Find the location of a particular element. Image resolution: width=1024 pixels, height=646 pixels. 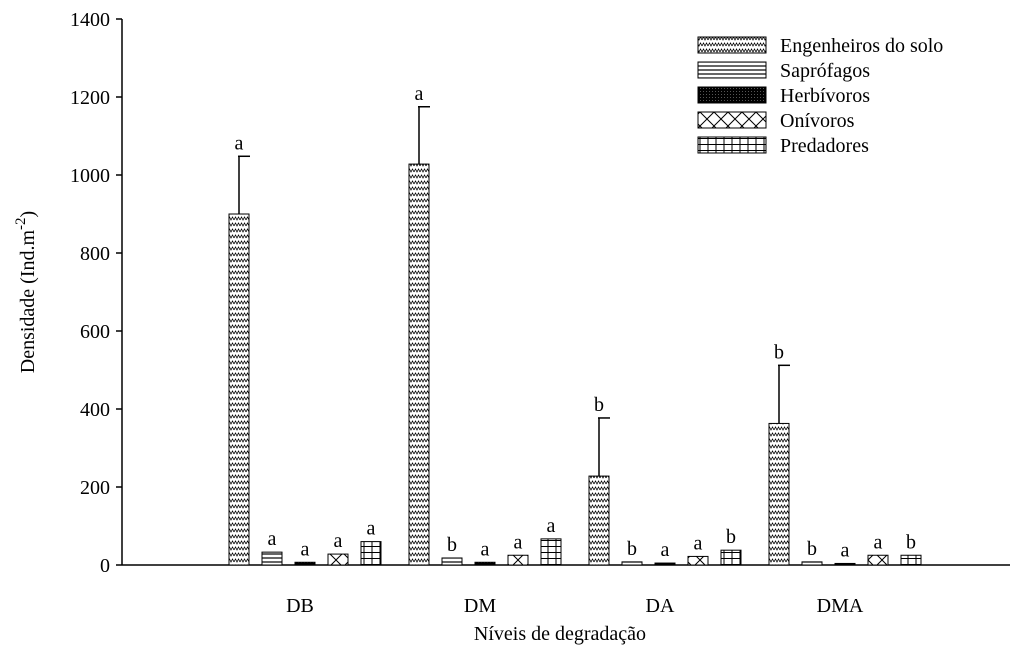

y-label-end: ) is located at coordinates (28, 214).